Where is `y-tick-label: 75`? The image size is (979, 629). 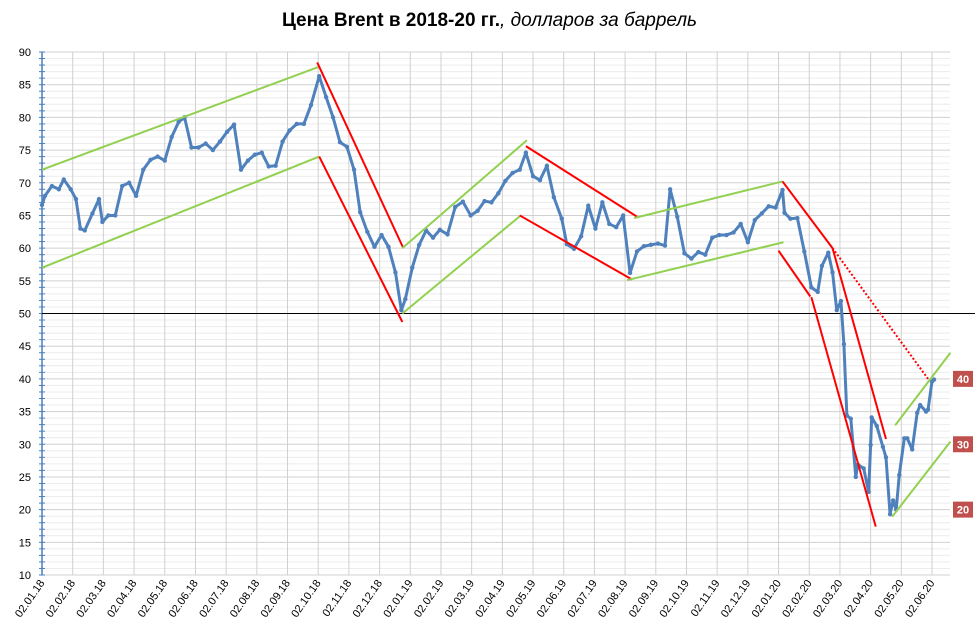
y-tick-label: 75 is located at coordinates (25, 151).